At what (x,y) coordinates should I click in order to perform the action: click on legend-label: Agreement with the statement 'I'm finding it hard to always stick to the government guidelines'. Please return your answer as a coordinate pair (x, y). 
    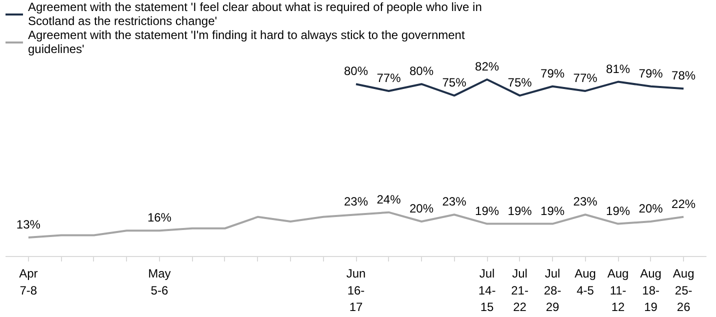
    Looking at the image, I should click on (246, 42).